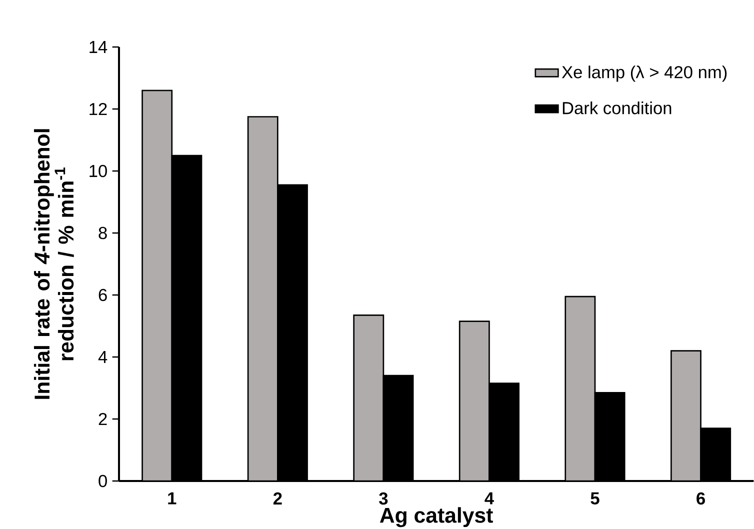 Image resolution: width=754 pixels, height=529 pixels. Describe the element at coordinates (595, 498) in the screenshot. I see `x-tick-label: 5` at that location.